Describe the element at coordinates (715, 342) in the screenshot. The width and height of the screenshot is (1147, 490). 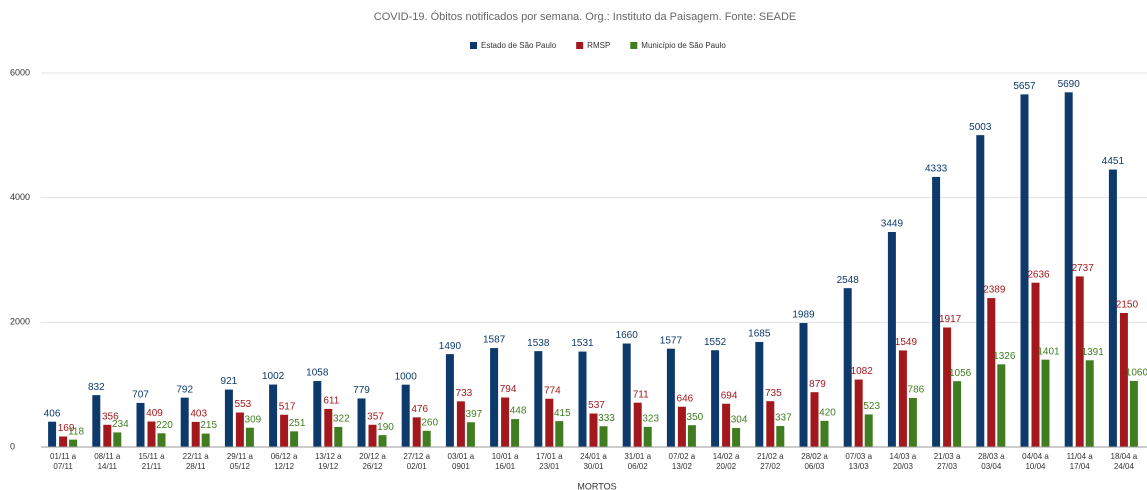
I see `value-label: 1552` at that location.